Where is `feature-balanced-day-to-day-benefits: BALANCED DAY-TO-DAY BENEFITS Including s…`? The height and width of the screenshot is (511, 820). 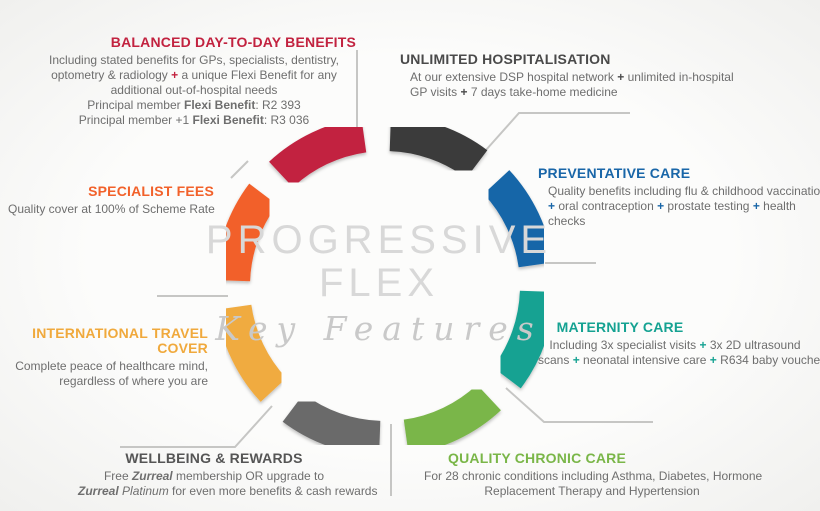 feature-balanced-day-to-day-benefits: BALANCED DAY-TO-DAY BENEFITS Including s… is located at coordinates (194, 81).